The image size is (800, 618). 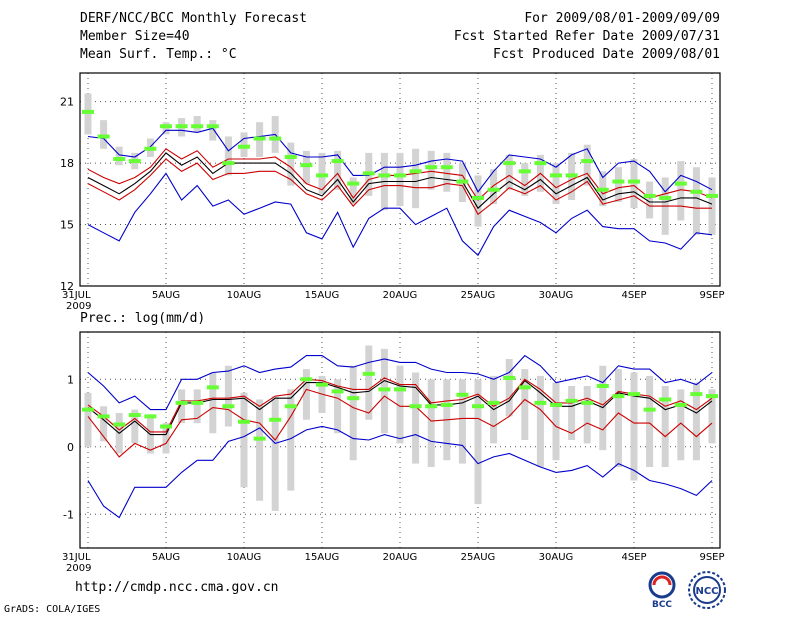 What do you see at coordinates (177, 587) in the screenshot?
I see `source-url: http://cmdp.ncc.cma.gov.cn` at bounding box center [177, 587].